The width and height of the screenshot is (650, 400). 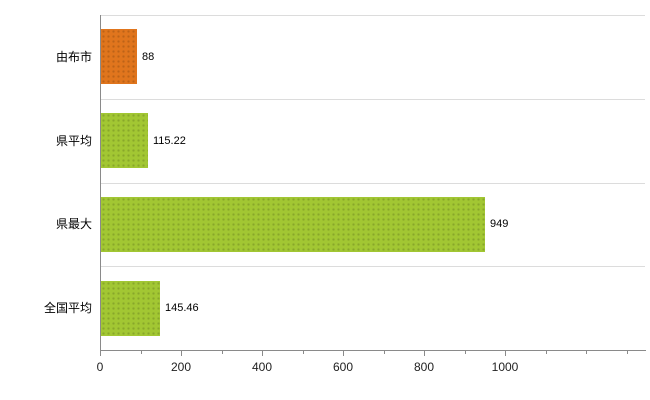 What do you see at coordinates (169, 141) in the screenshot?
I see `value-label: 115.22` at bounding box center [169, 141].